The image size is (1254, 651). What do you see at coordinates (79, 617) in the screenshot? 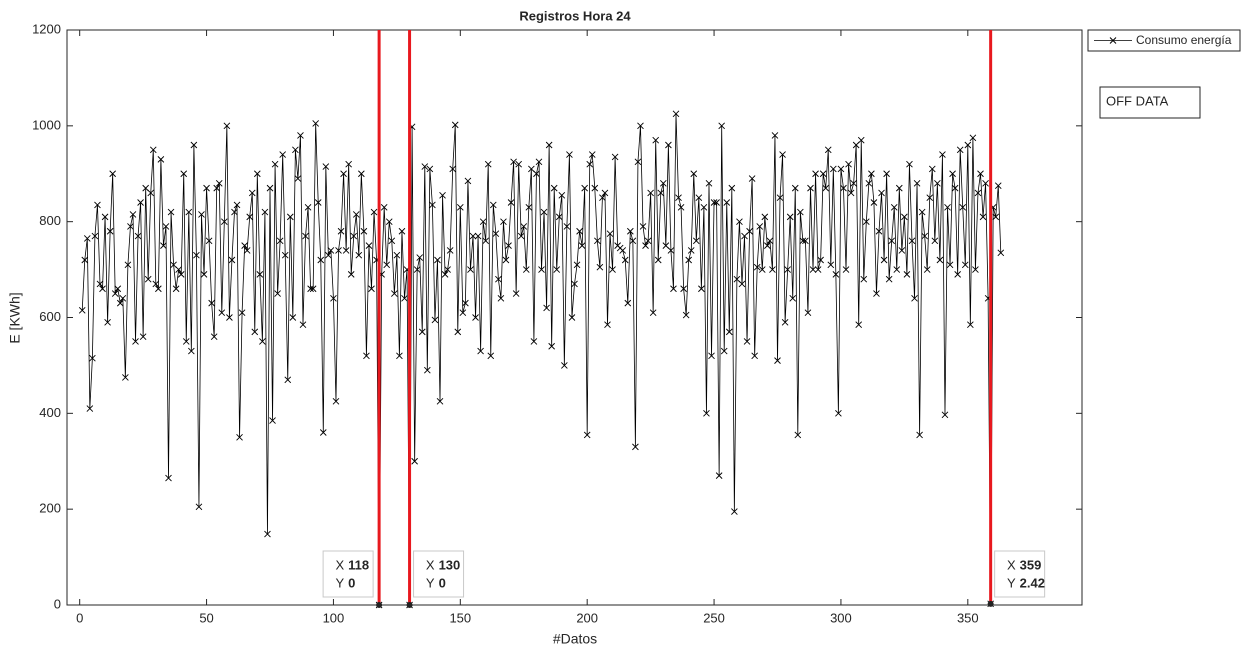
I see `x-tick-label: 0` at bounding box center [79, 617].